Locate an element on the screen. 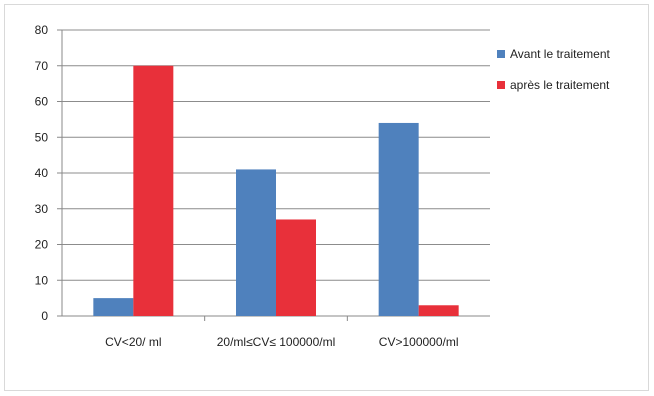 This screenshot has width=654, height=396. y-axis-ticks: 0 10 20 30 40 50 60 70 80 is located at coordinates (48, 173).